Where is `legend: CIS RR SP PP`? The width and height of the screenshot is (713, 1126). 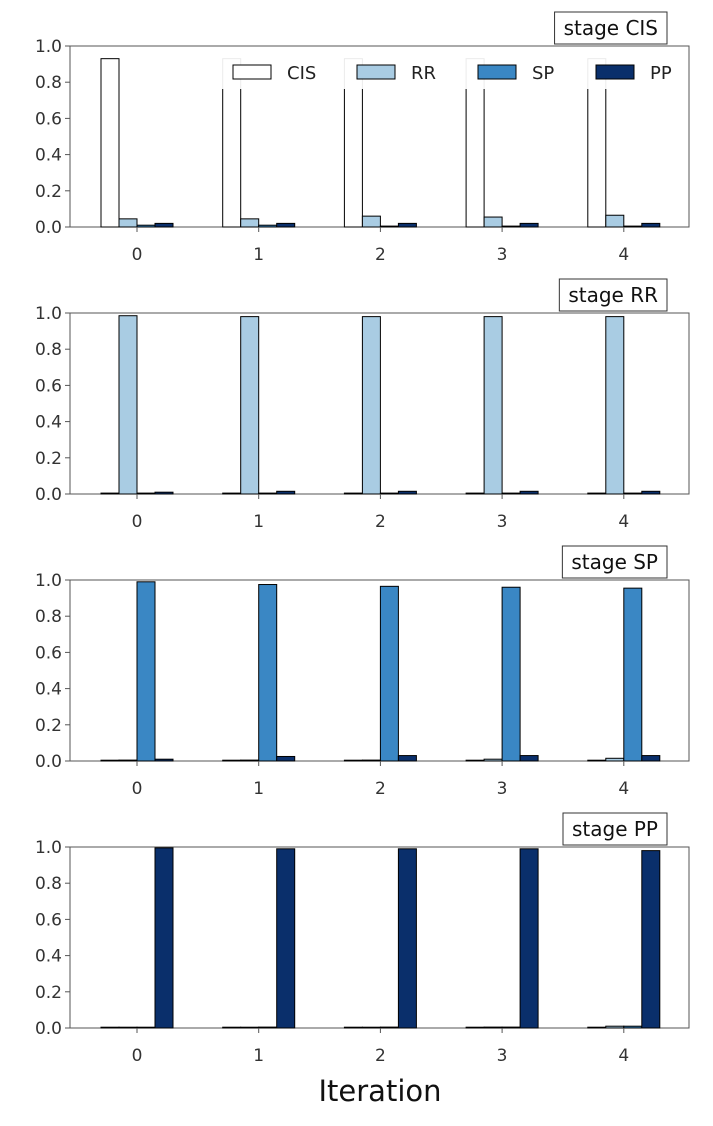 legend: CIS RR SP PP is located at coordinates (452, 73).